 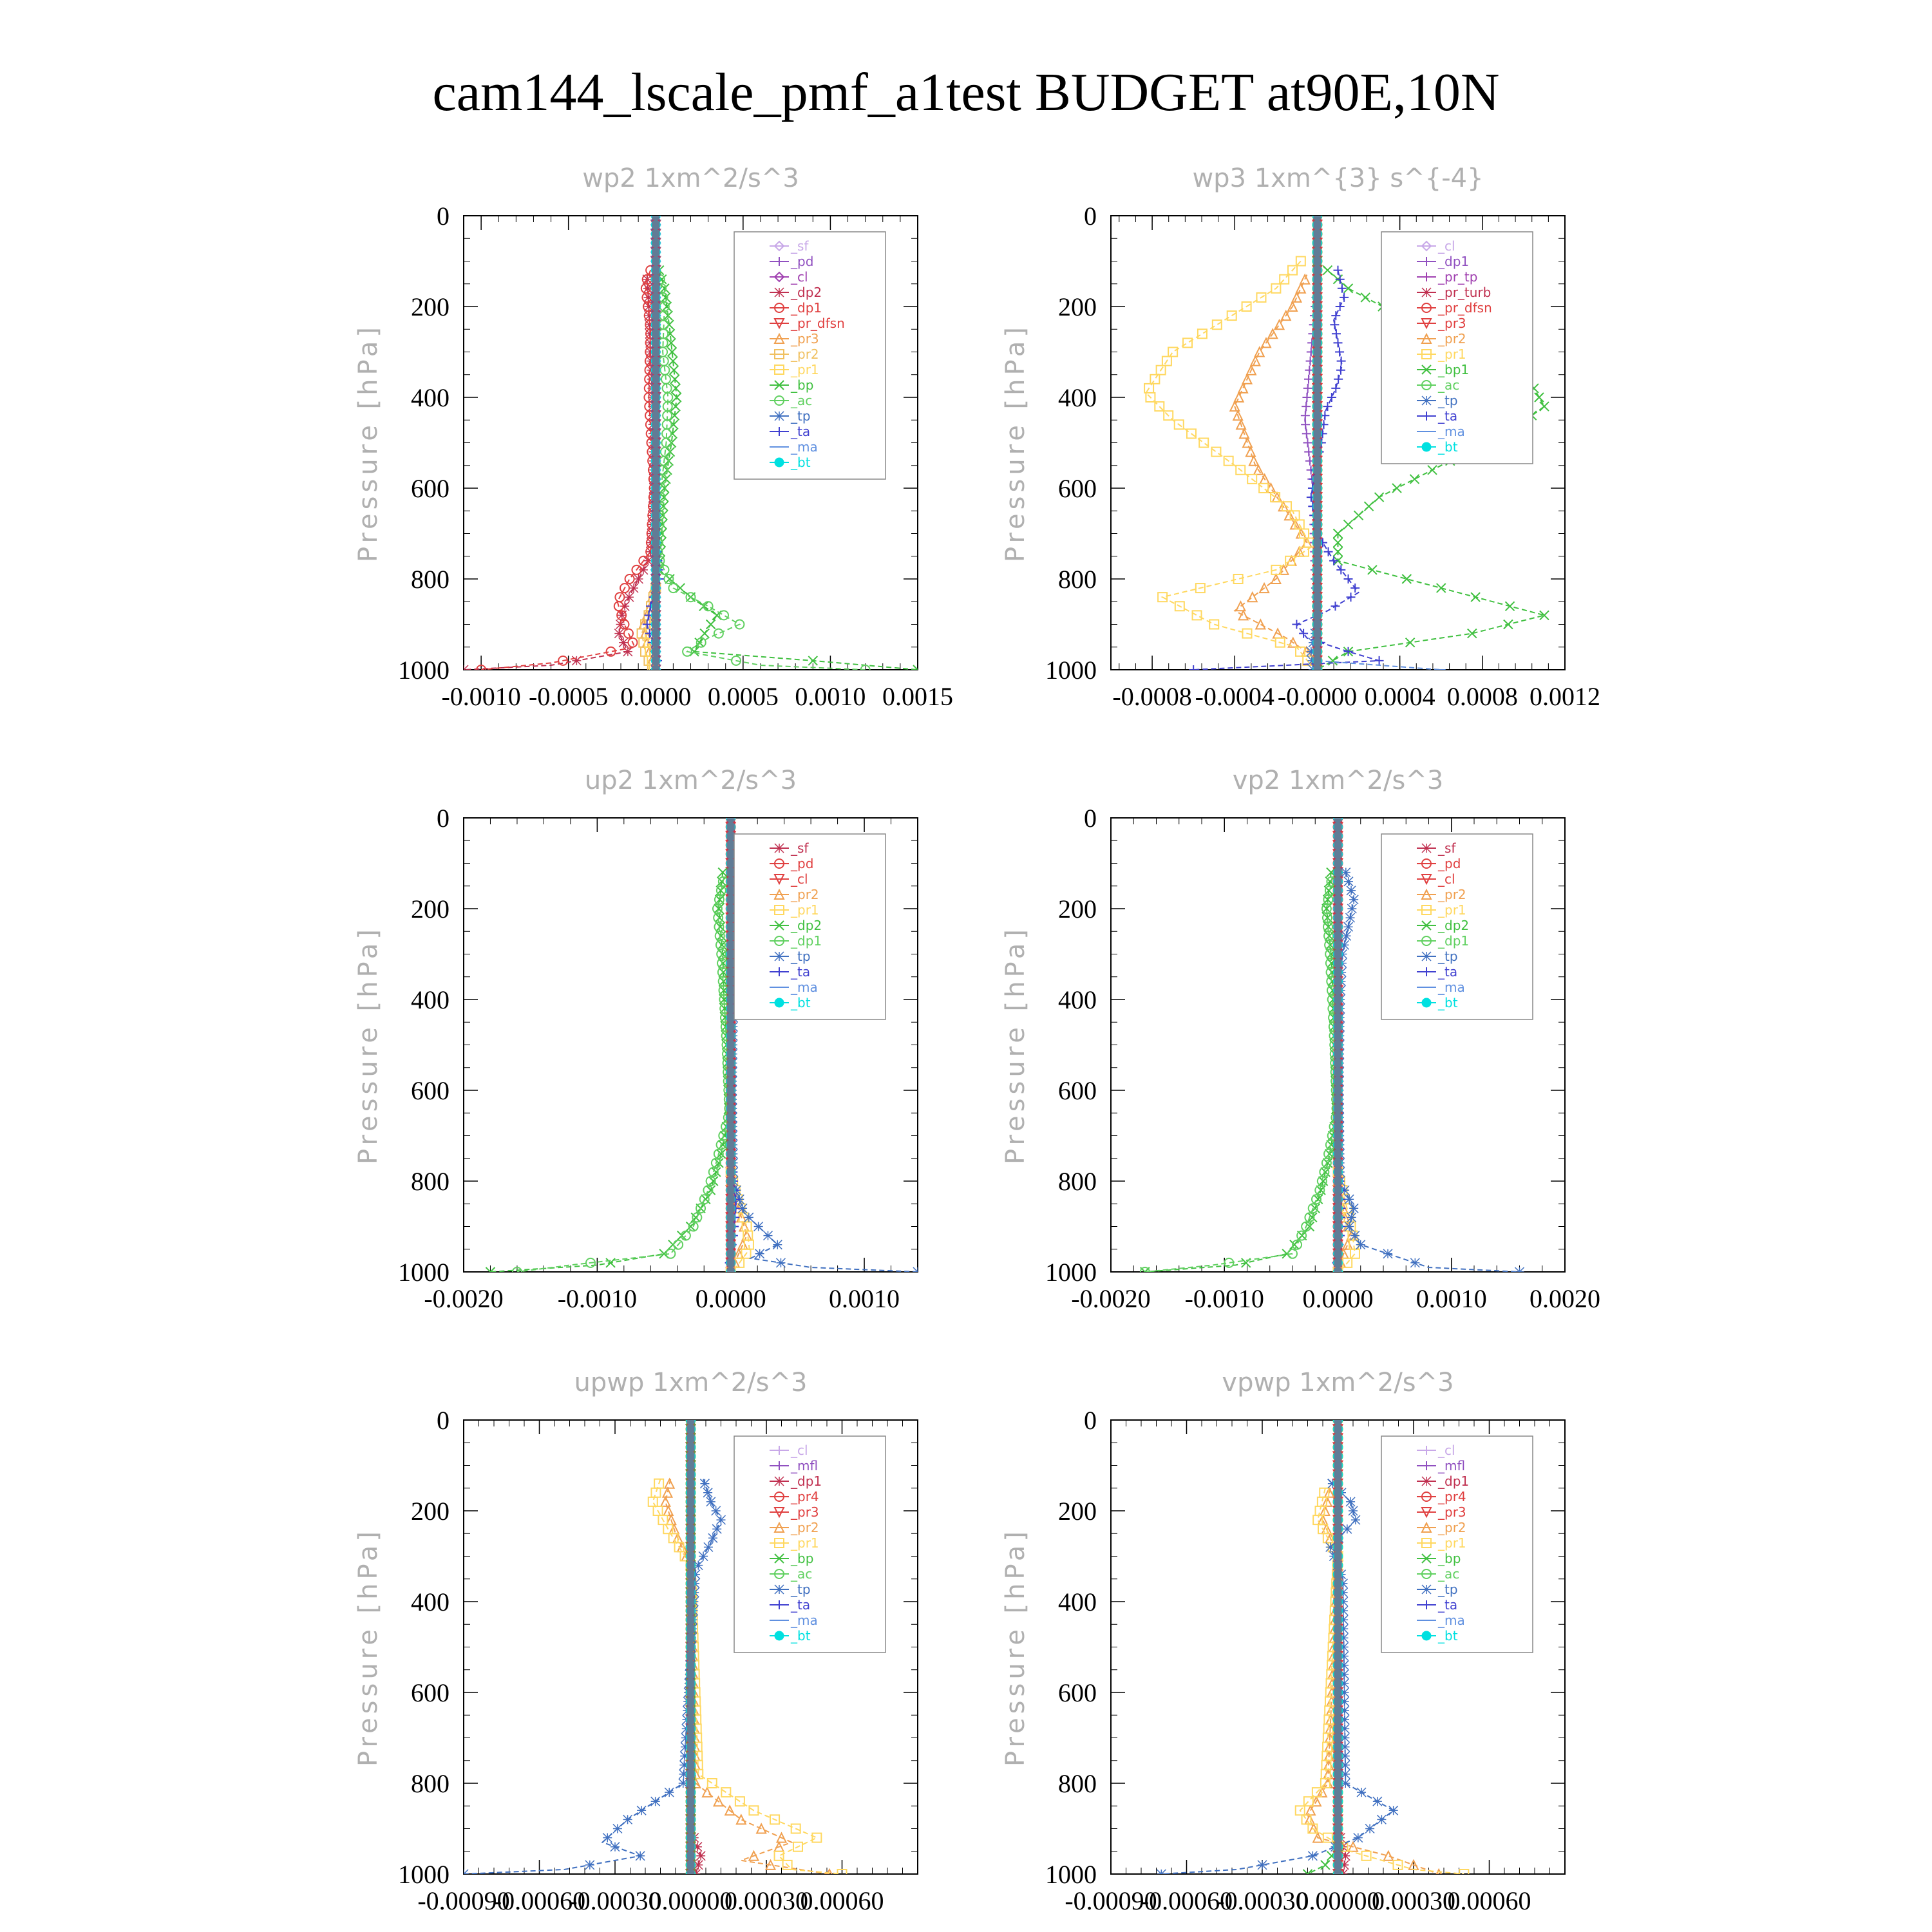 I want to click on x-tick-label: 0.00030, so click(x=1413, y=1900).